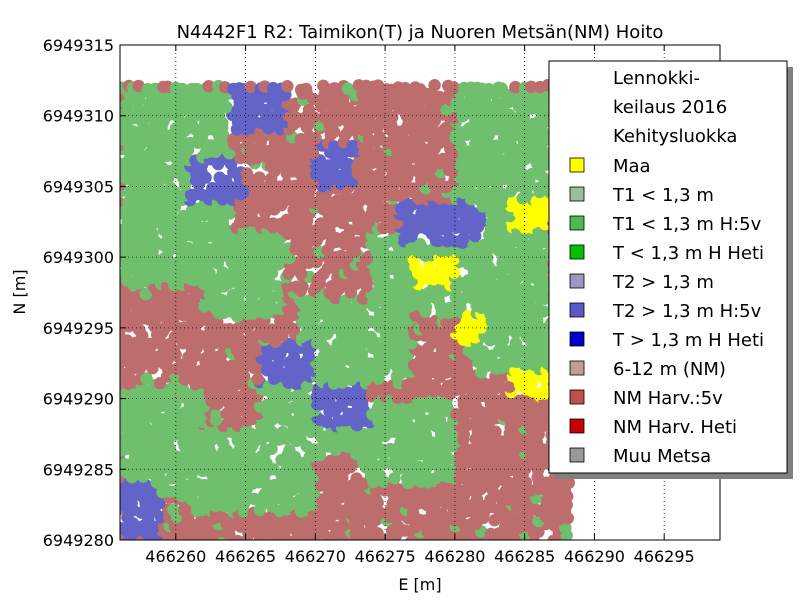  Describe the element at coordinates (688, 340) in the screenshot. I see `legend-label: T > 1,3 m H Heti` at that location.